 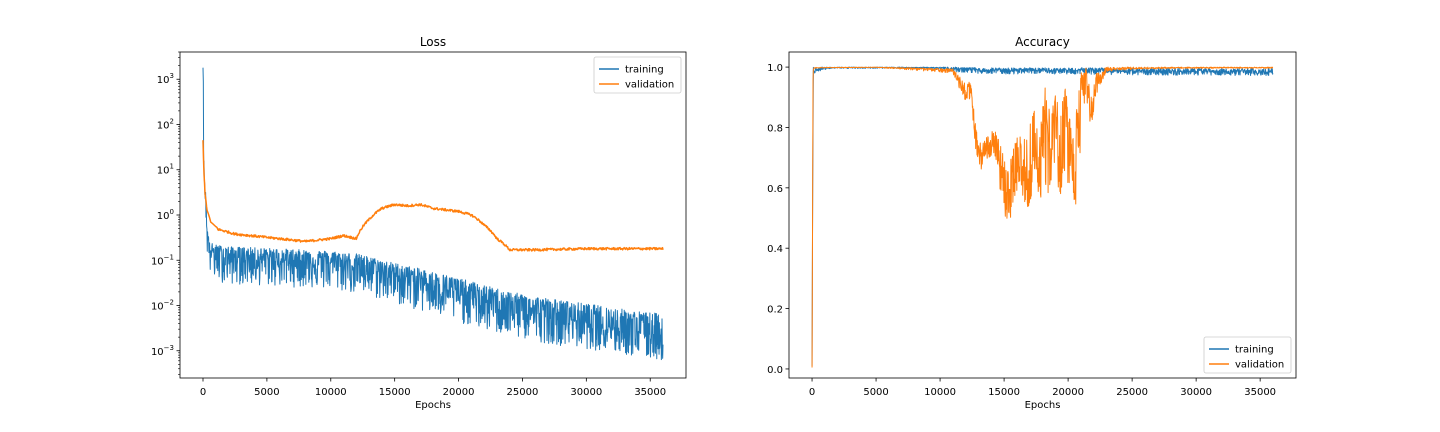 What do you see at coordinates (433, 196) in the screenshot?
I see `series-line-validation` at bounding box center [433, 196].